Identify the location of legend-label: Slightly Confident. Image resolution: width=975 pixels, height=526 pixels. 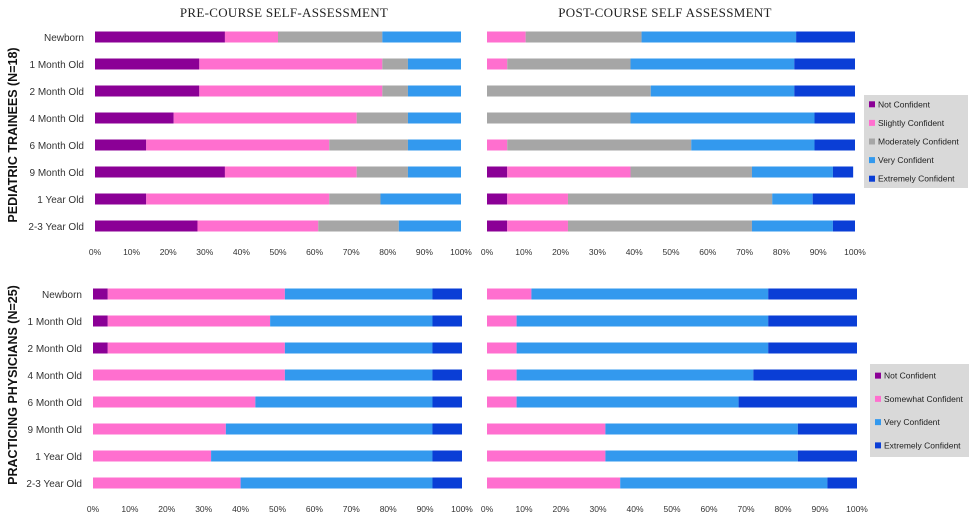
(911, 123).